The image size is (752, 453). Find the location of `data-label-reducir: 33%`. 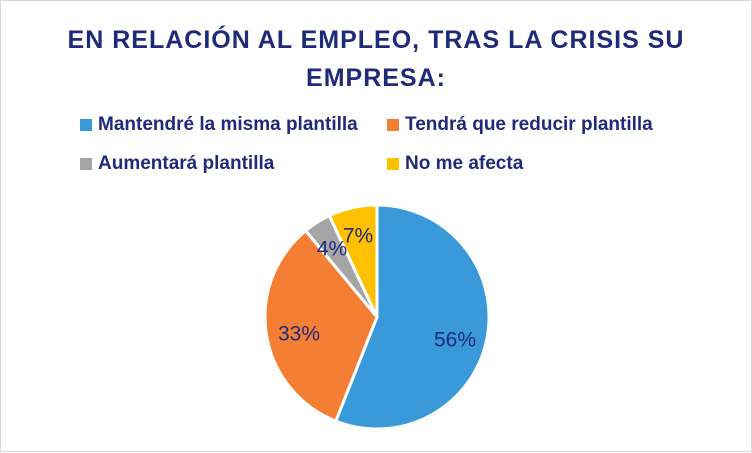

data-label-reducir: 33% is located at coordinates (299, 334).